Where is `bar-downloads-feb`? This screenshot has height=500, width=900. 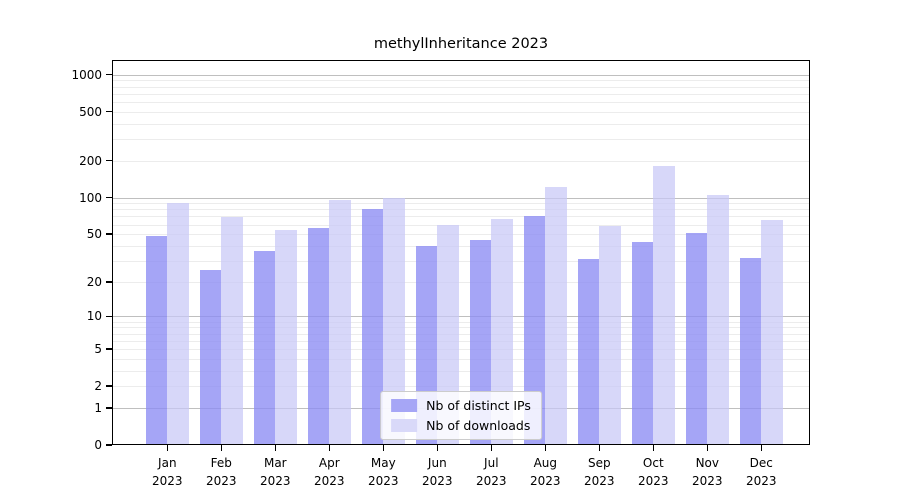 bar-downloads-feb is located at coordinates (232, 331).